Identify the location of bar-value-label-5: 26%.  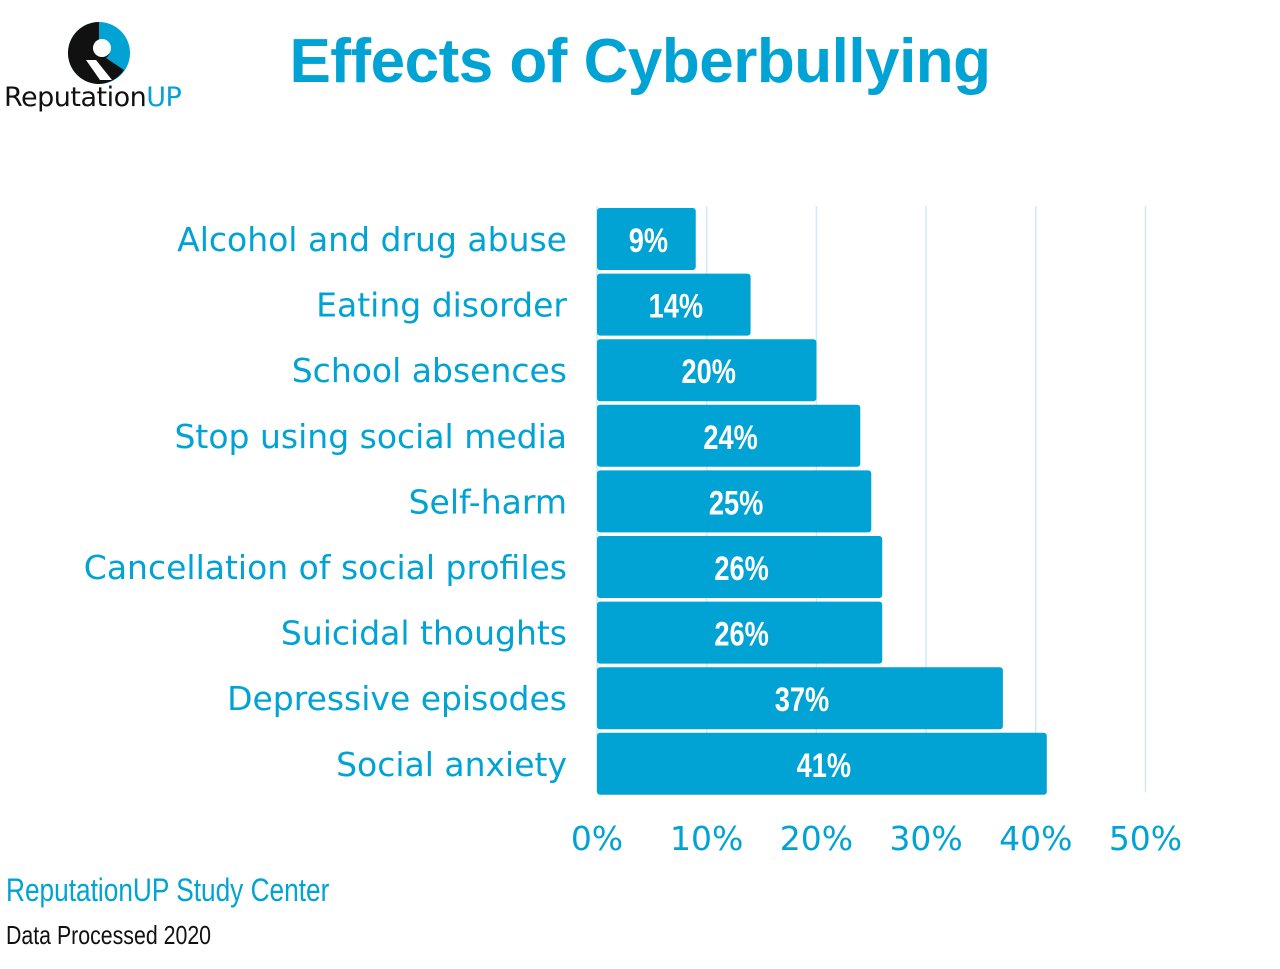
(741, 568).